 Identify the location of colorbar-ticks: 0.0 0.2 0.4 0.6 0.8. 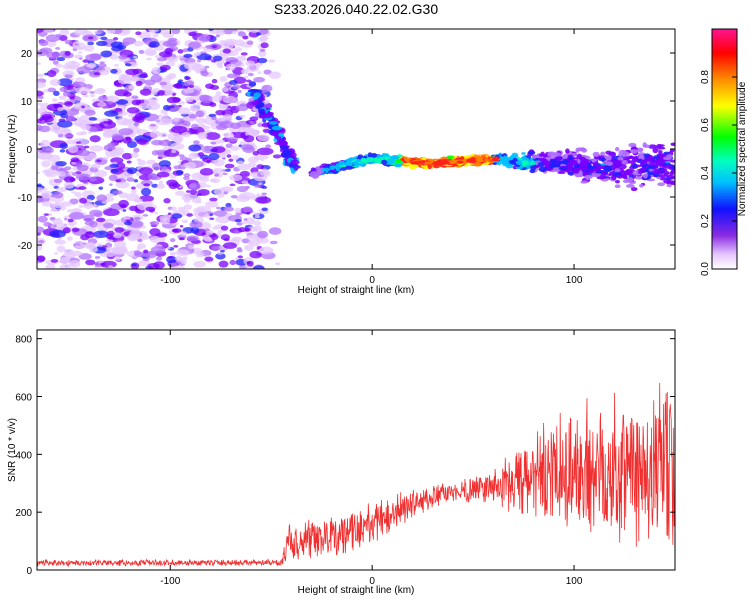
(718, 173).